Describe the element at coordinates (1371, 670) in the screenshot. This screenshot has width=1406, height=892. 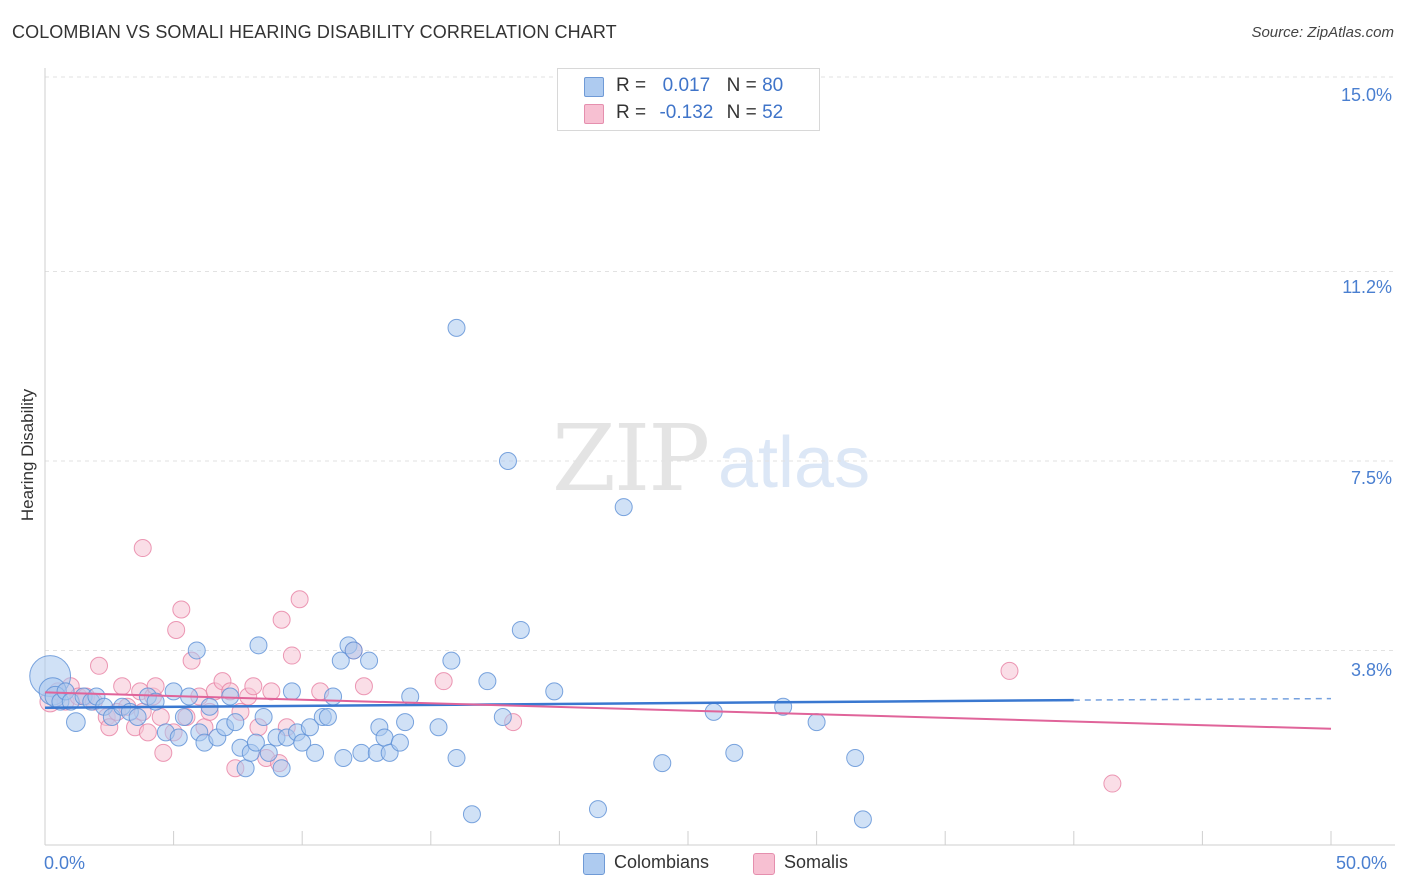
I see `y-tick-label-3-8: 3.8%` at that location.